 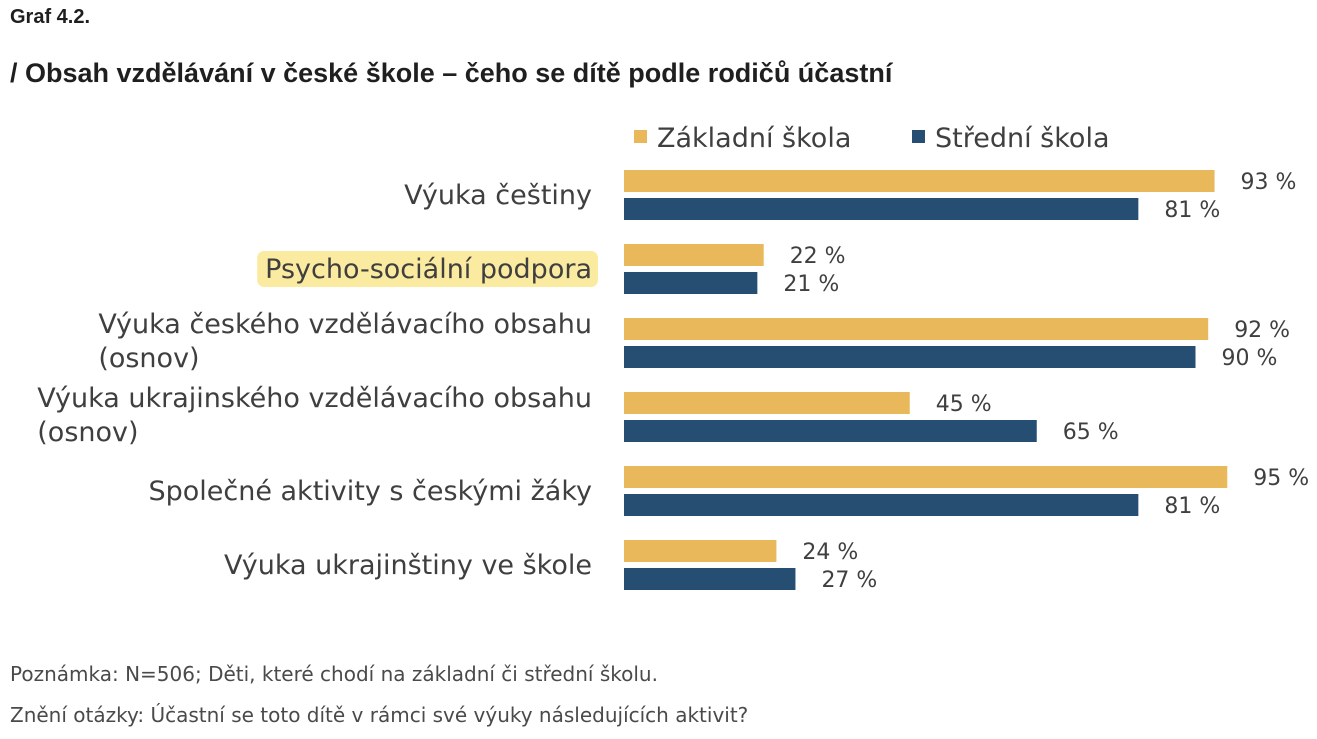 What do you see at coordinates (345, 324) in the screenshot?
I see `category-label: Výuka českého vzdělávacího obsahu` at bounding box center [345, 324].